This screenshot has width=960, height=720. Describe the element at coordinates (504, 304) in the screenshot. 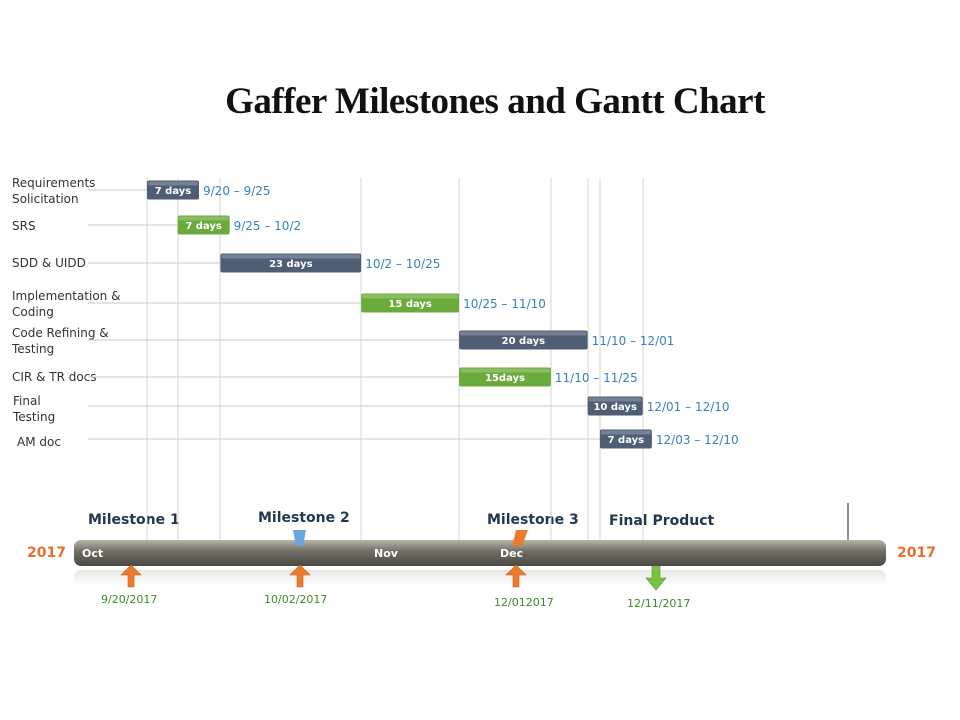

I see `task-date-range: 10/25 – 11/10` at that location.